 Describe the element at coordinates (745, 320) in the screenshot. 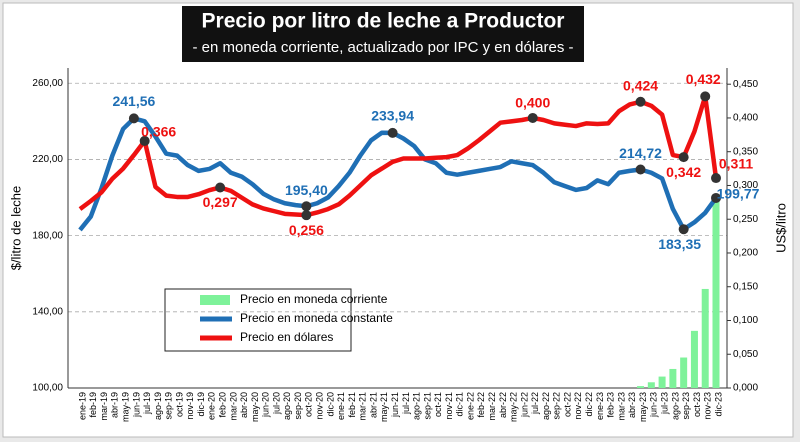

I see `y2-tick-label: 0,100` at that location.